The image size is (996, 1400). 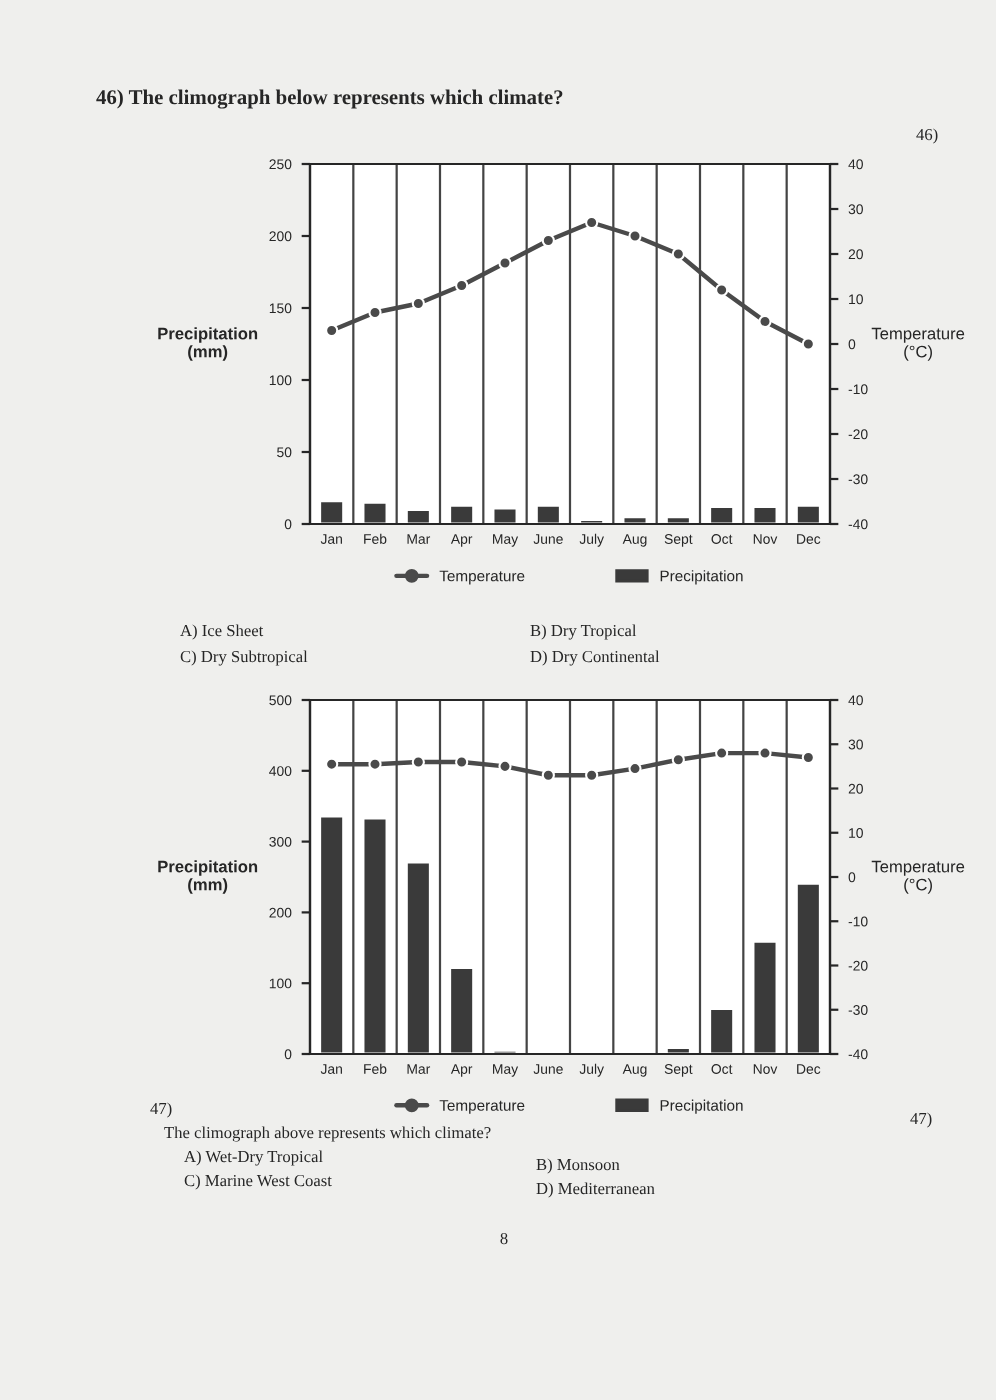 What do you see at coordinates (504, 1238) in the screenshot?
I see `text: 8` at bounding box center [504, 1238].